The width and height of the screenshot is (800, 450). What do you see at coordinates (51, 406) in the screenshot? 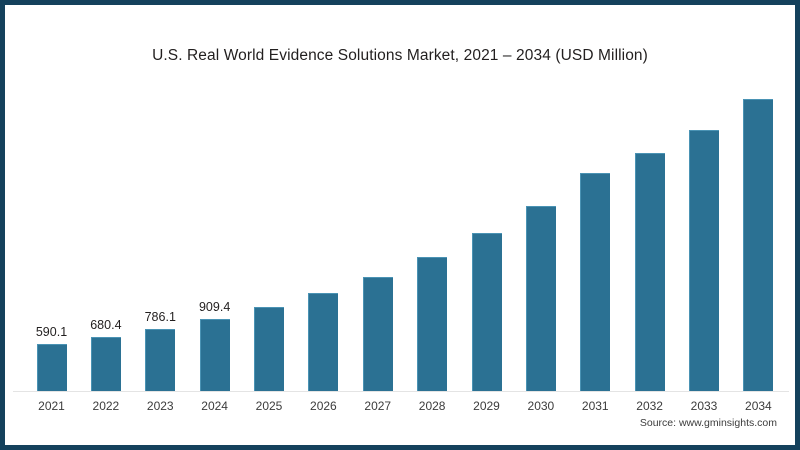
I see `x-axis-tick-label: 2021` at bounding box center [51, 406].